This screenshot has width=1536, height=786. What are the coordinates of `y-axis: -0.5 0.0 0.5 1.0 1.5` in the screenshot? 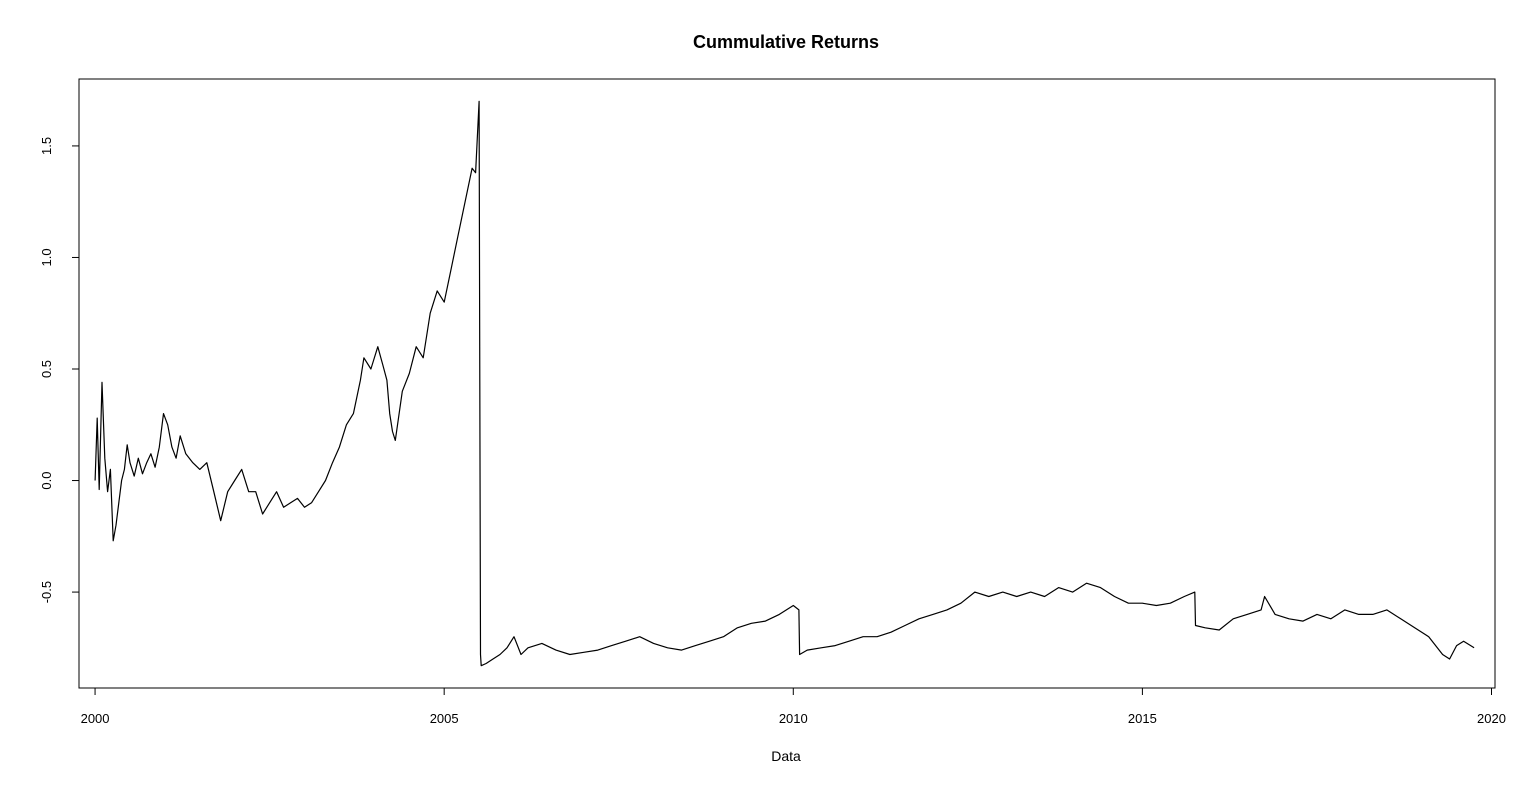 It's located at (59, 370).